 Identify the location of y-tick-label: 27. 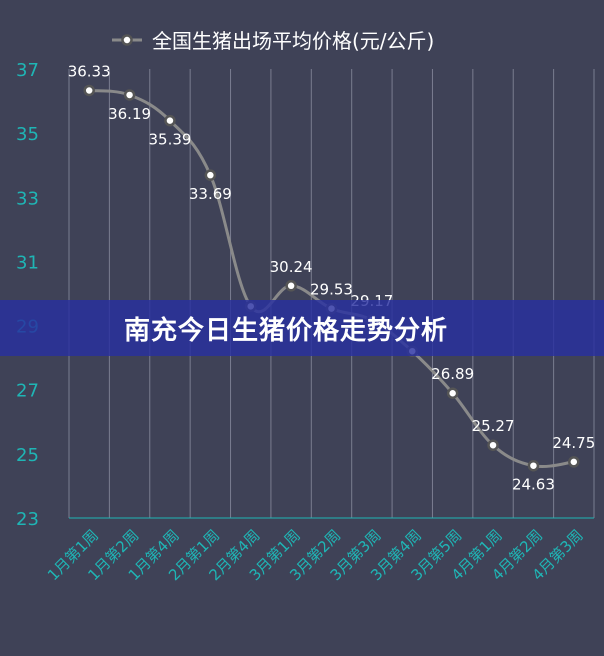
(27, 391).